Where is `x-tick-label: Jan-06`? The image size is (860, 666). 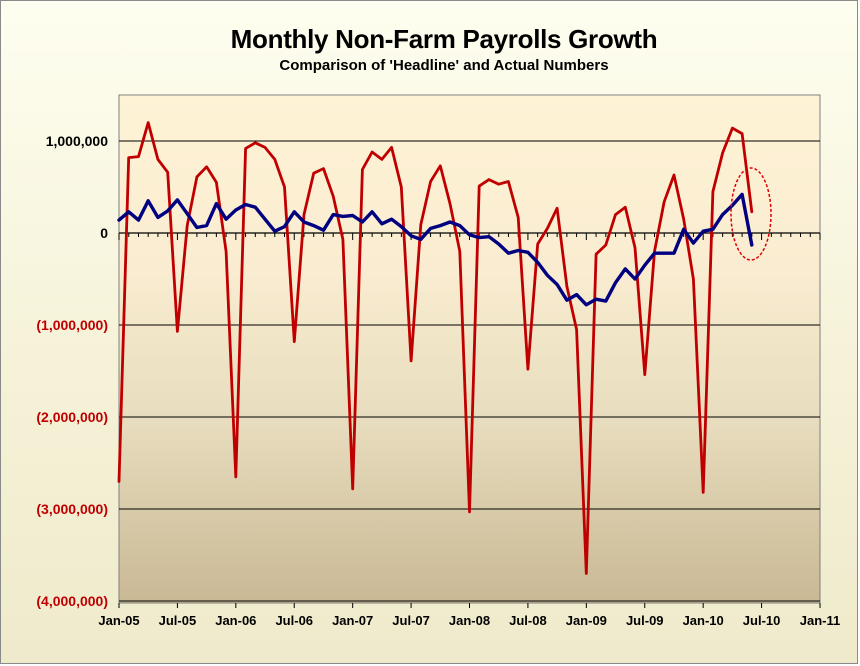 x-tick-label: Jan-06 is located at coordinates (235, 620).